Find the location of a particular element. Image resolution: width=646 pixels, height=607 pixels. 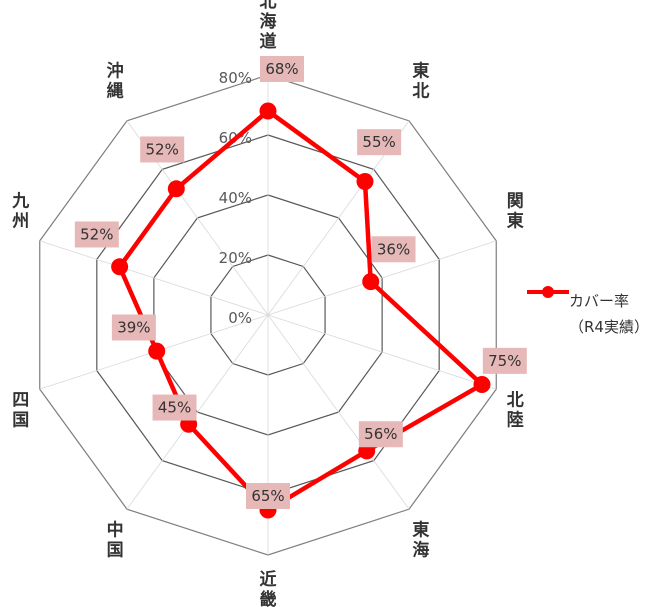

data-label-北陸: 75% is located at coordinates (504, 361).